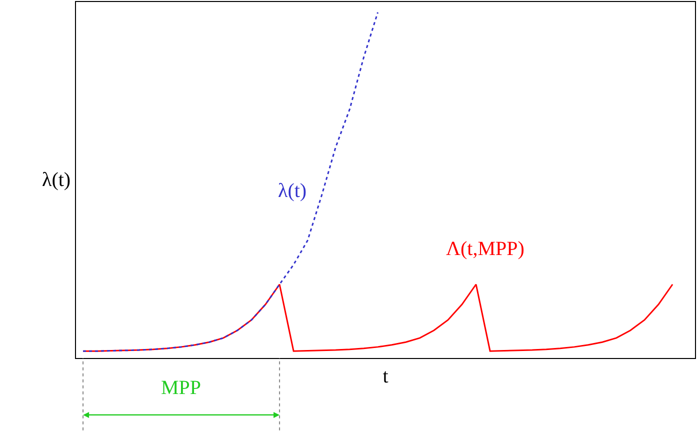 This screenshot has height=433, width=698. I want to click on series-label: Λ(t,MPP), so click(485, 249).